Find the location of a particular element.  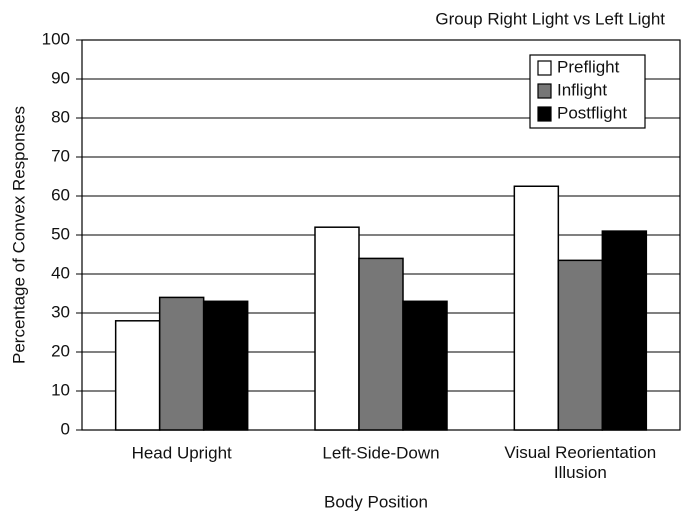

y-tick-label: 20 is located at coordinates (60, 350).